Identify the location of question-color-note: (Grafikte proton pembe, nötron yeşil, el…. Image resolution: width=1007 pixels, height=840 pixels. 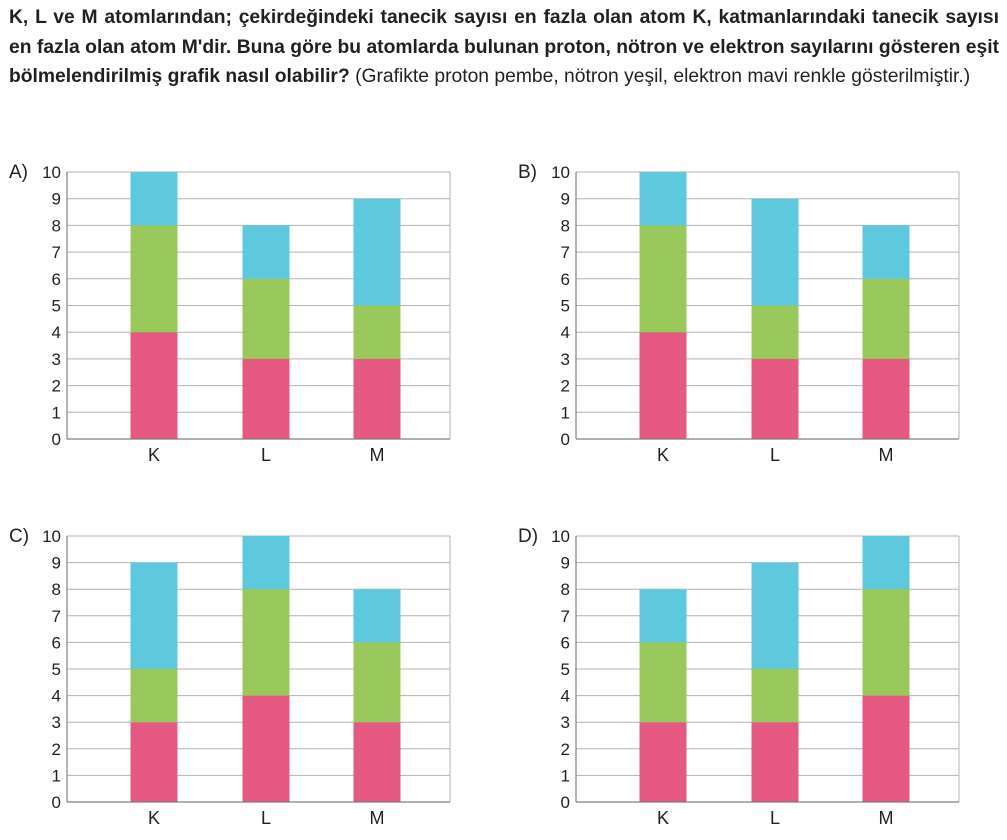
(660, 76).